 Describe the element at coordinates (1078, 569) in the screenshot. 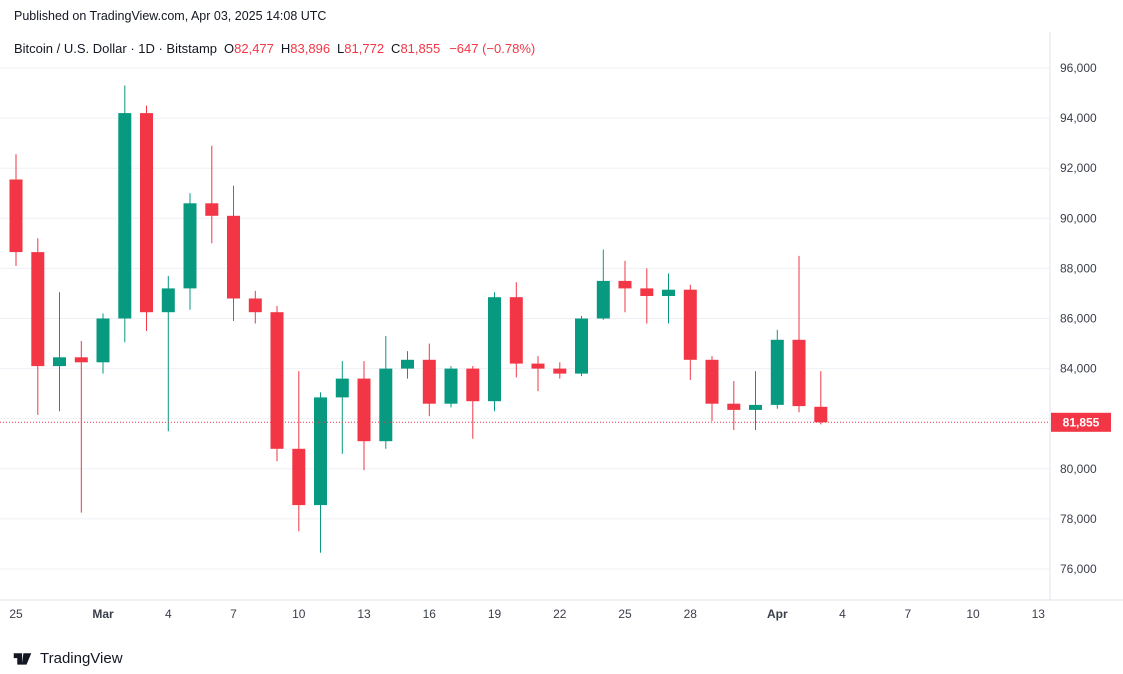

I see `price-axis-label: 76,000` at that location.